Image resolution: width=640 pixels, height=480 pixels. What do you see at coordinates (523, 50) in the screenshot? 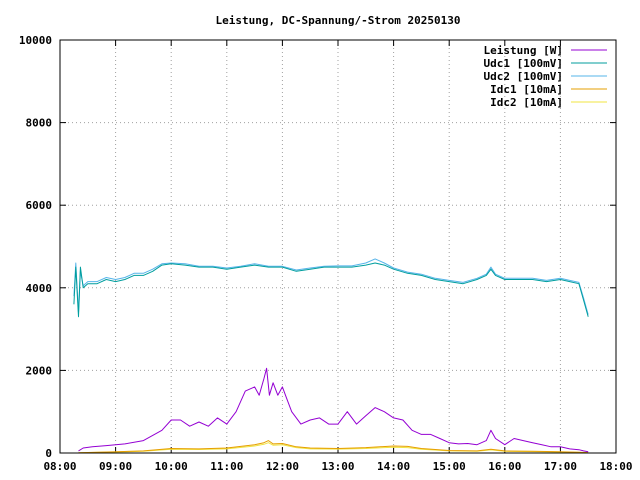
I see `legend-label: Leistung [W]` at bounding box center [523, 50].